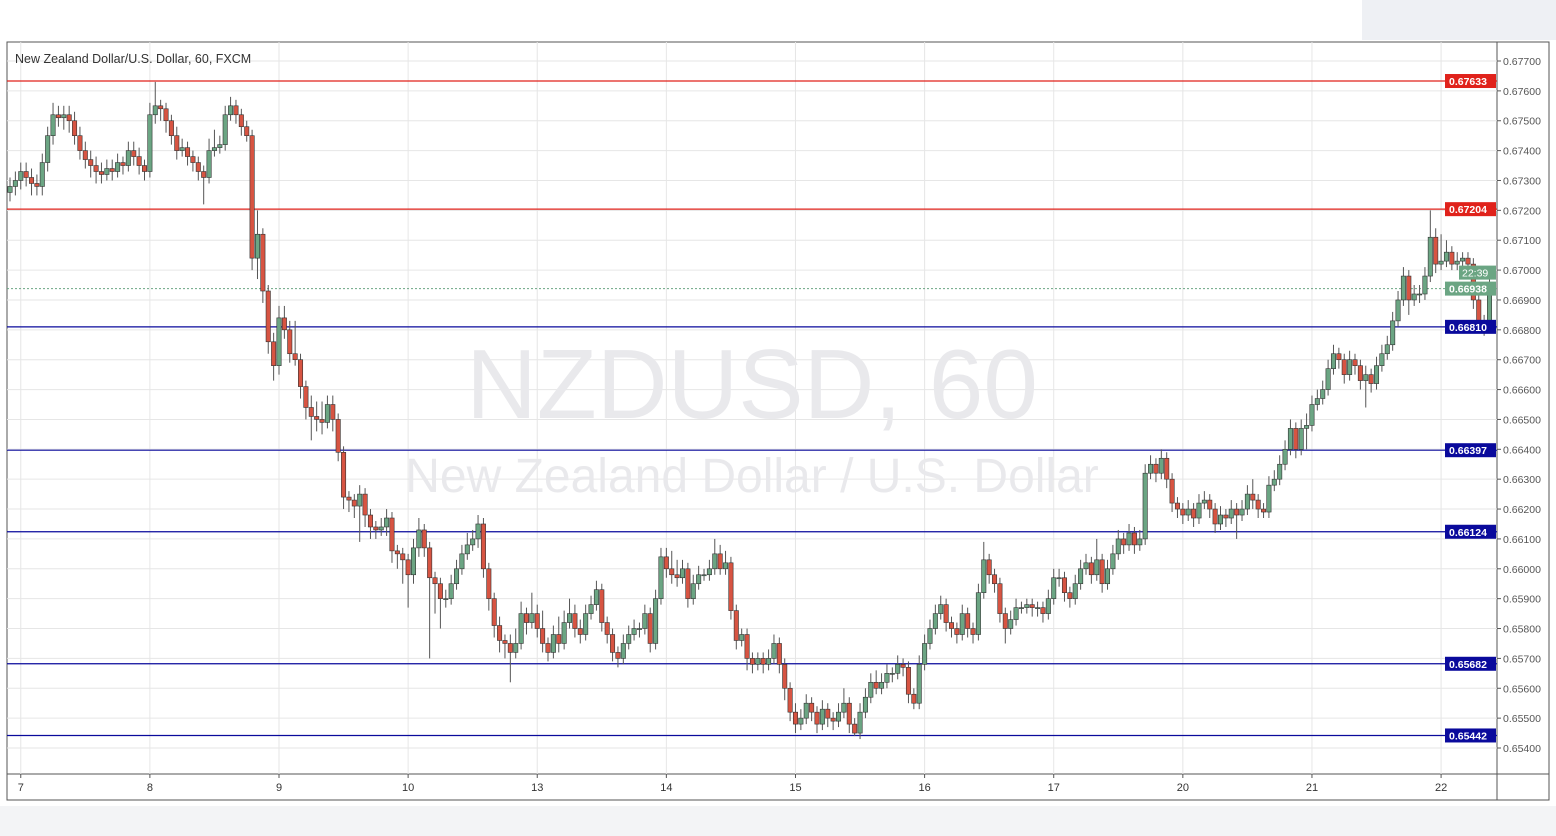 This screenshot has height=836, width=1556. What do you see at coordinates (133, 59) in the screenshot?
I see `chart-title: New Zealand Dollar/U.S. Dollar, 60, FXCM` at bounding box center [133, 59].